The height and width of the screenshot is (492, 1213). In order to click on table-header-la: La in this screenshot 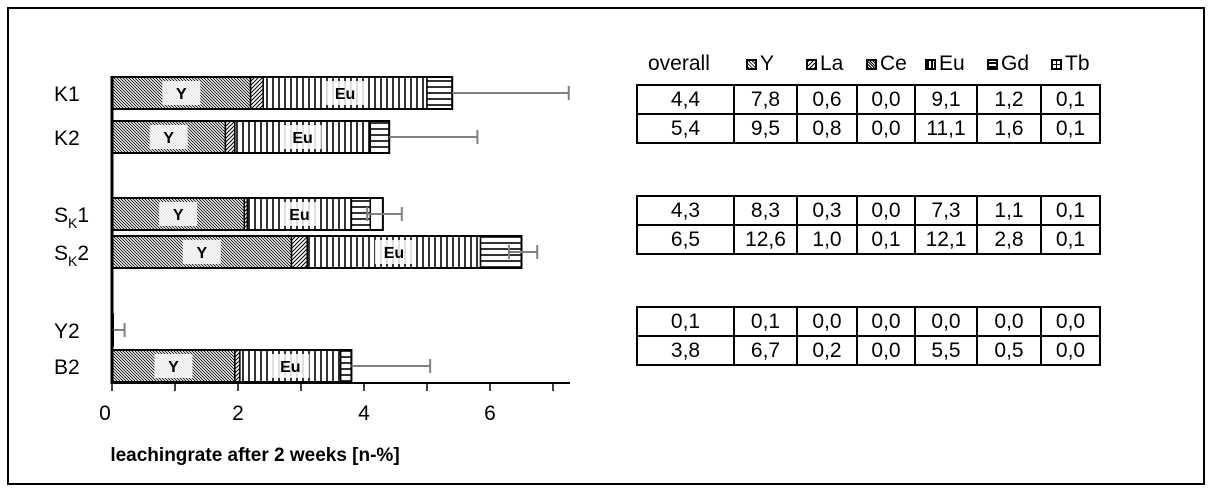, I will do `click(824, 64)`.